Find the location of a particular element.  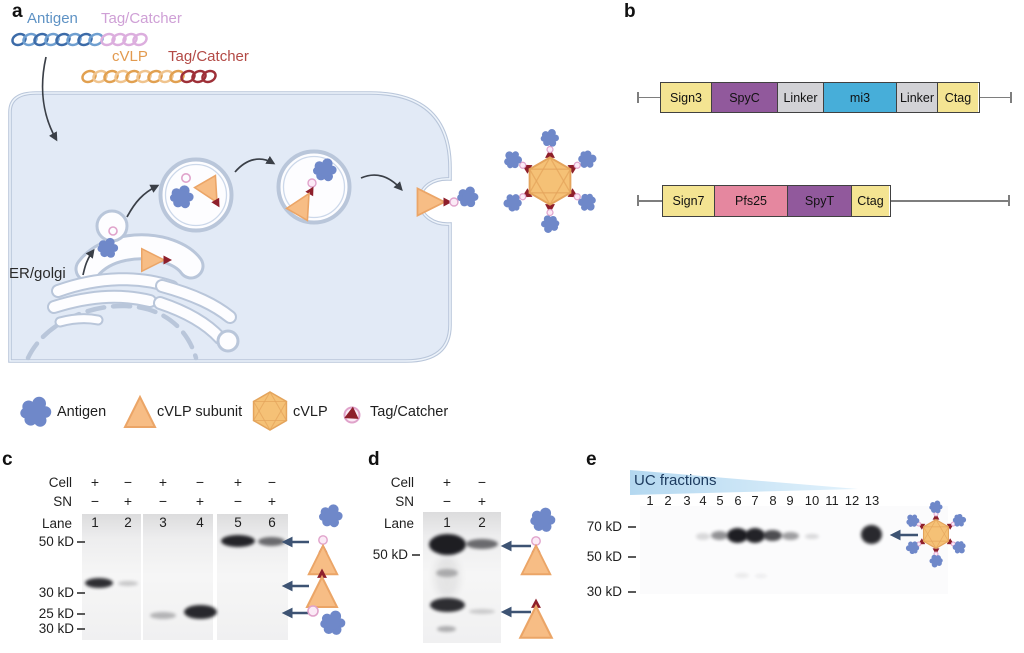

band-e-f5 is located at coordinates (719, 535).